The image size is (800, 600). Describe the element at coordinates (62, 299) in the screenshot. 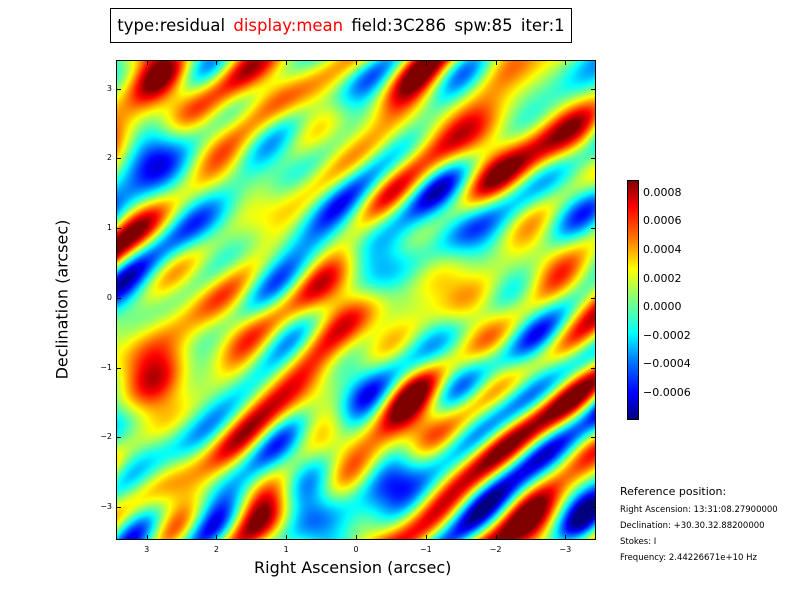

I see `y-axis-label: Declination (arcsec)` at that location.